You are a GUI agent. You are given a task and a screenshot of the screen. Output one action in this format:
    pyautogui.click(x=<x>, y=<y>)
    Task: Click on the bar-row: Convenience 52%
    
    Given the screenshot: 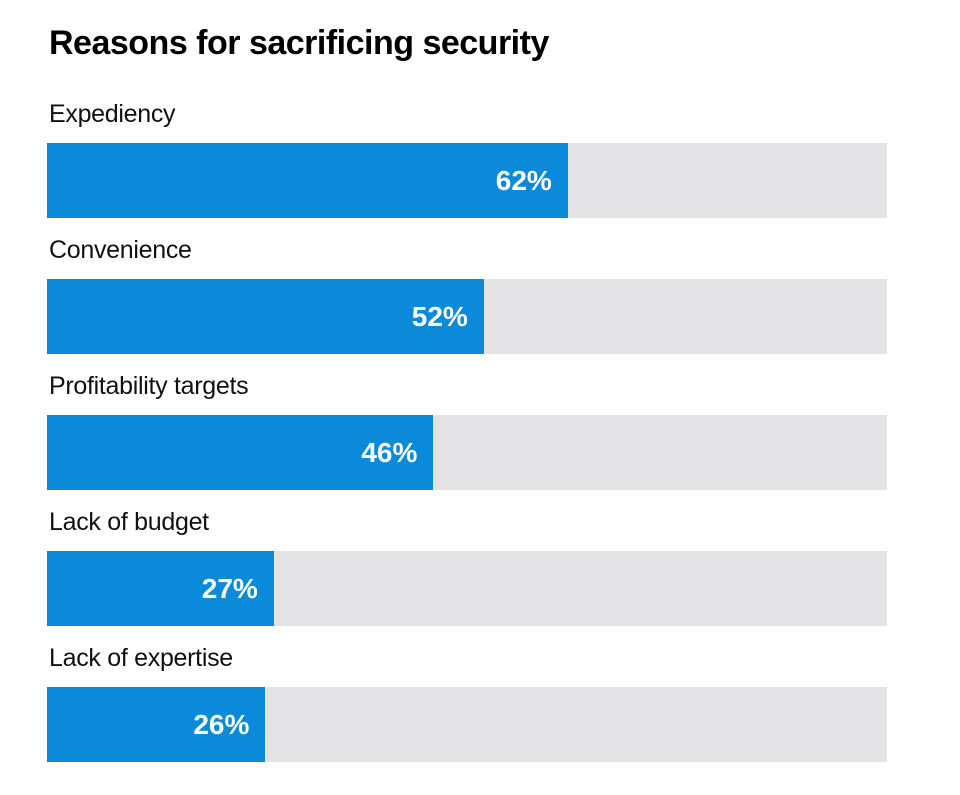 What is the action you would take?
    pyautogui.click(x=467, y=302)
    